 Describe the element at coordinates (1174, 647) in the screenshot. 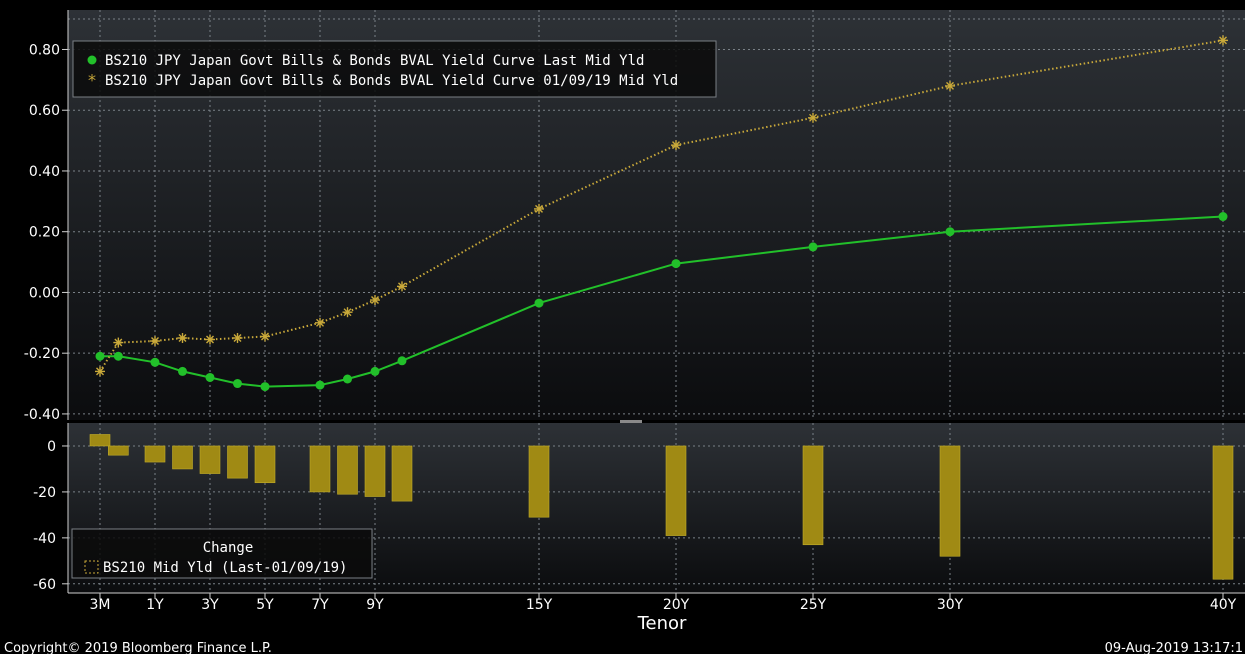

I see `timestamp-text: 09-Aug-2019 13:17:1` at that location.